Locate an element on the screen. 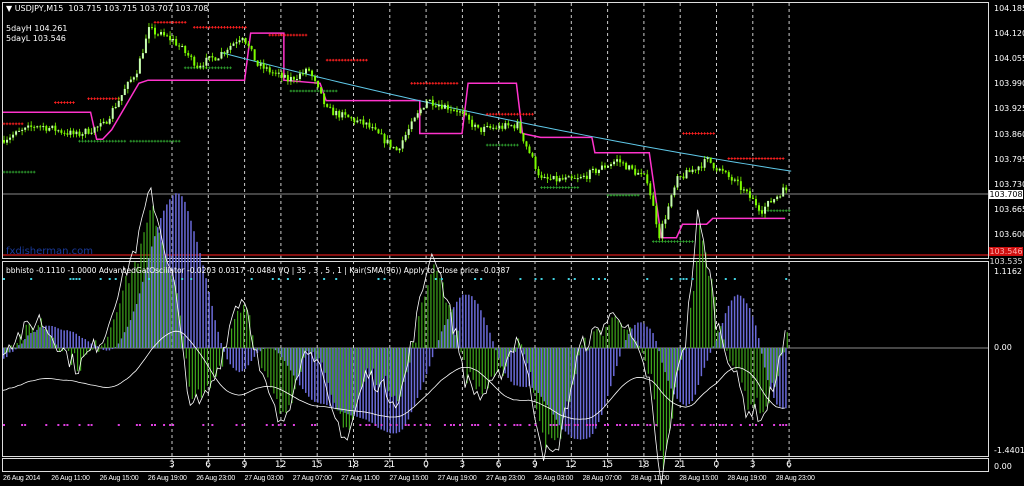 The width and height of the screenshot is (1024, 486). five-day-low: 5dayL 103.546 is located at coordinates (36, 38).